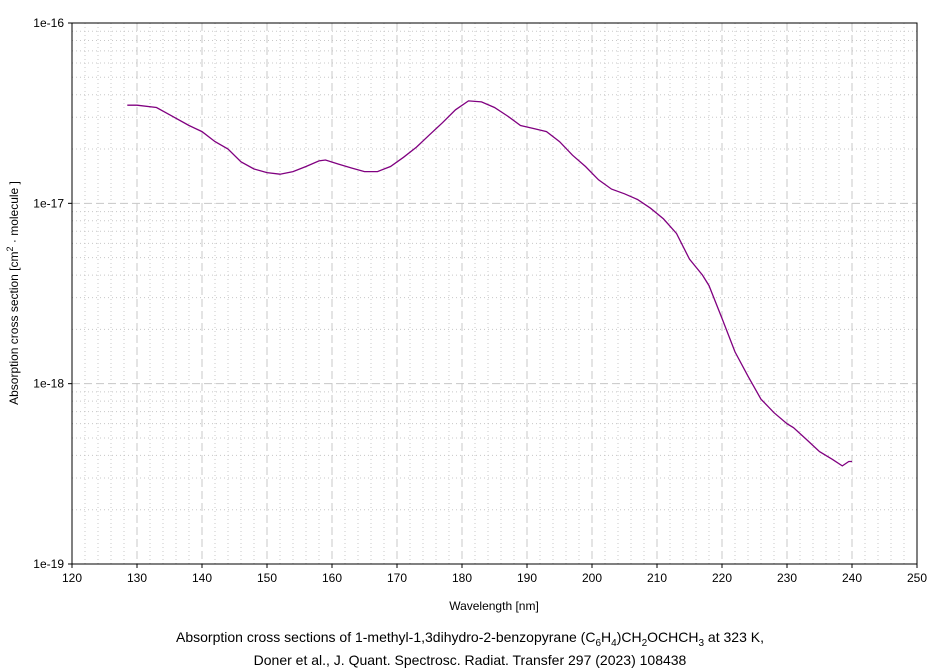  I want to click on y-tick-label: 1e-19, so click(48, 564).